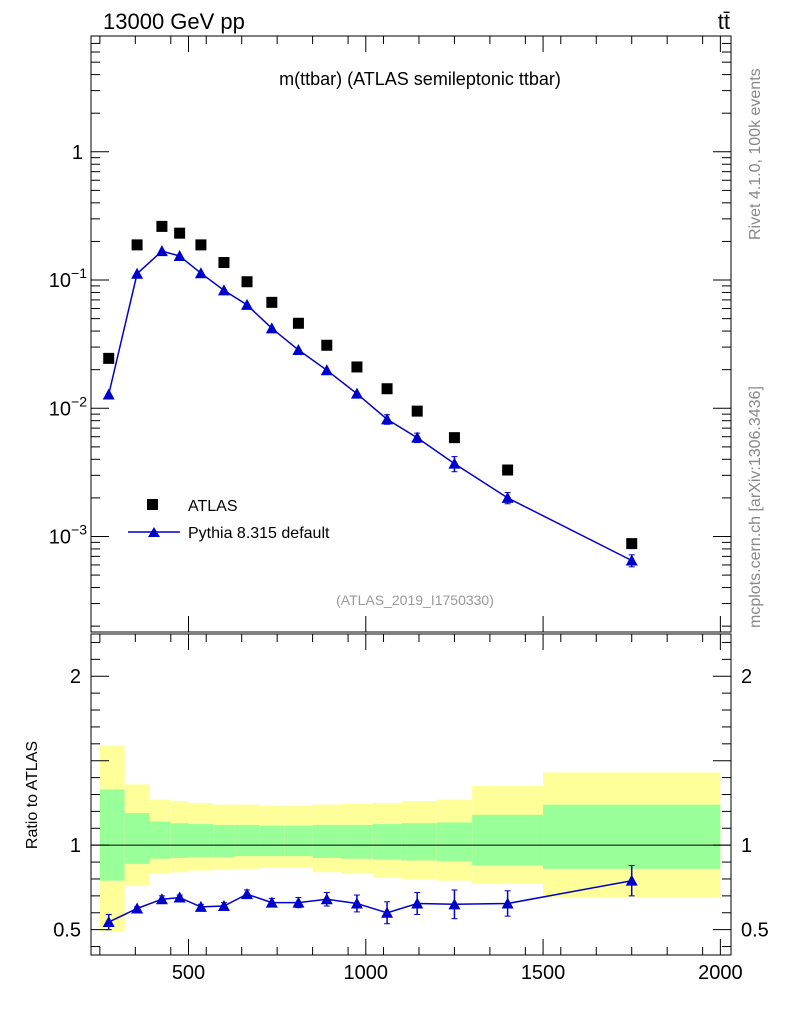 Image resolution: width=786 pixels, height=1024 pixels. Describe the element at coordinates (75, 677) in the screenshot. I see `ratio-y-tick-label: 2` at that location.